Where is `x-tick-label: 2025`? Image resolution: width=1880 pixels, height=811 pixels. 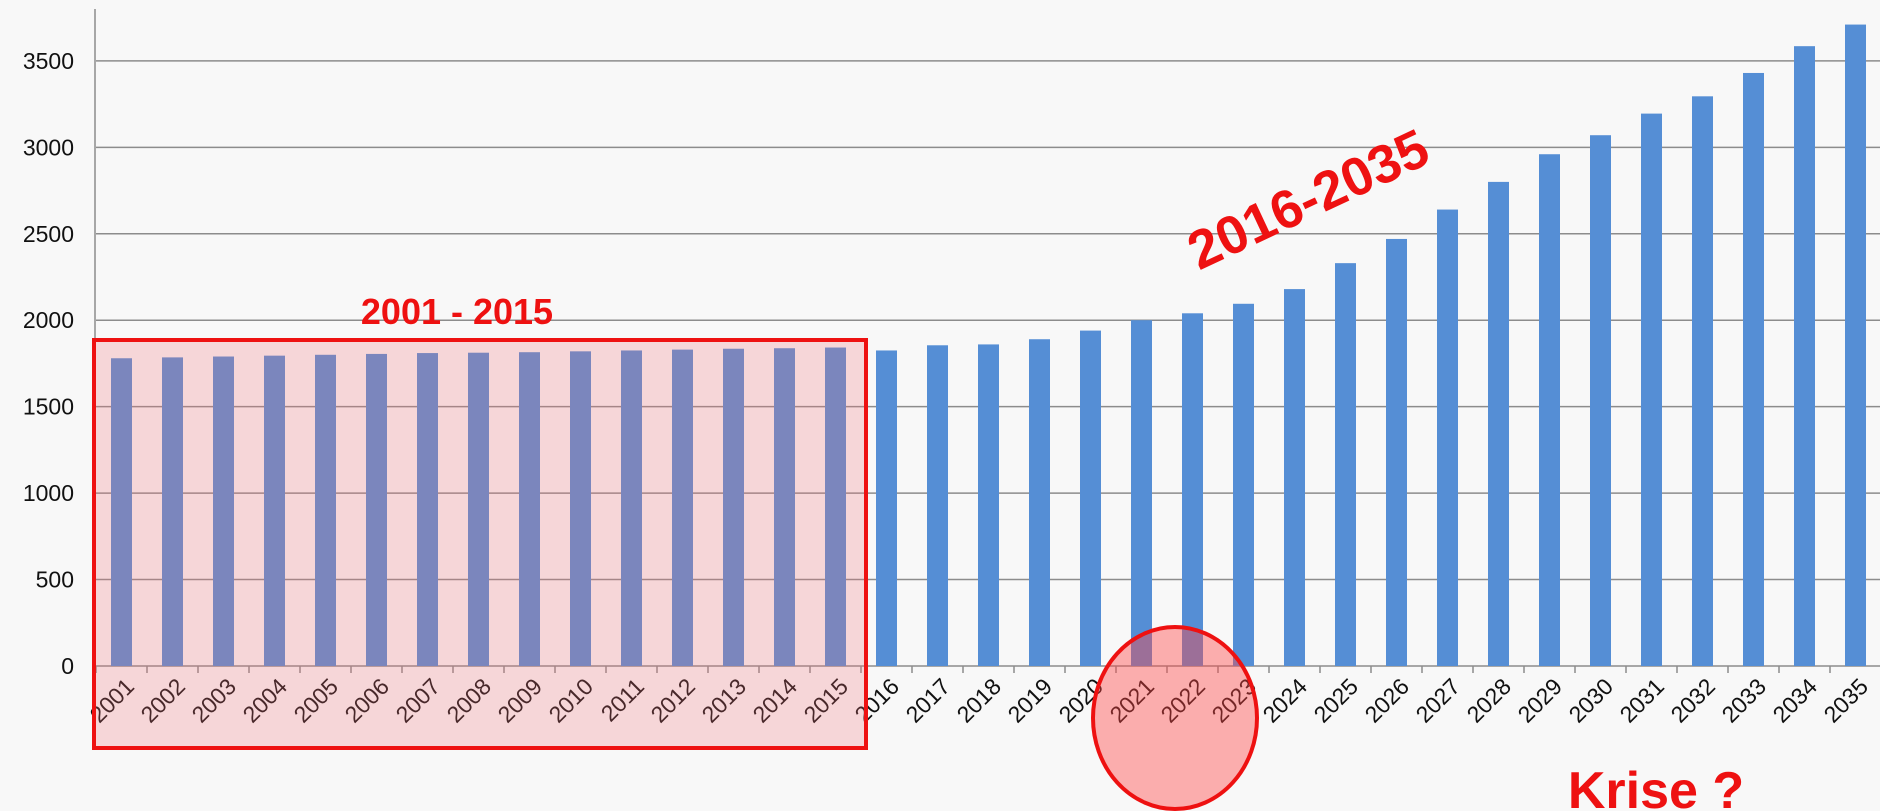
x-tick-label: 2025 is located at coordinates (1335, 700).